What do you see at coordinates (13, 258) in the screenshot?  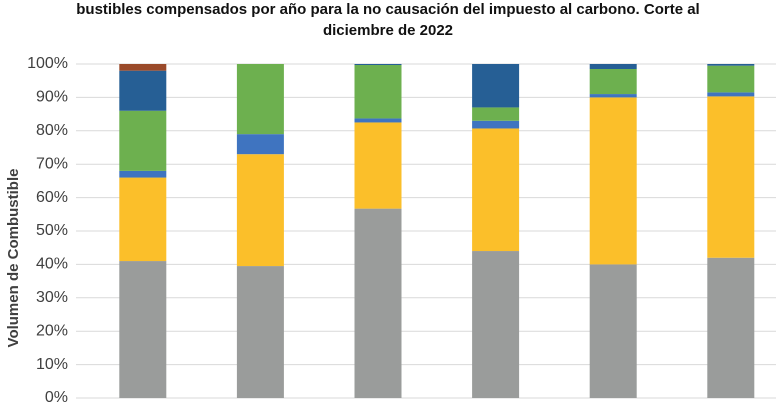 I see `y-axis-label: Volumen de Combustible` at bounding box center [13, 258].